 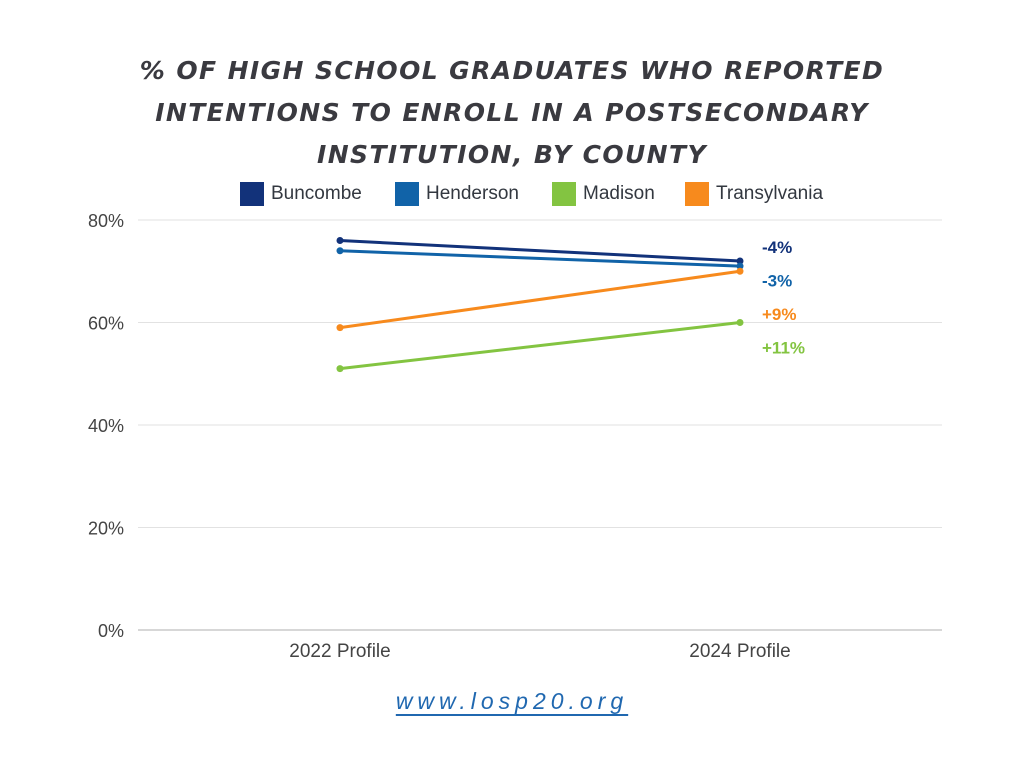 What do you see at coordinates (472, 193) in the screenshot?
I see `legend-label-henderson: Henderson` at bounding box center [472, 193].